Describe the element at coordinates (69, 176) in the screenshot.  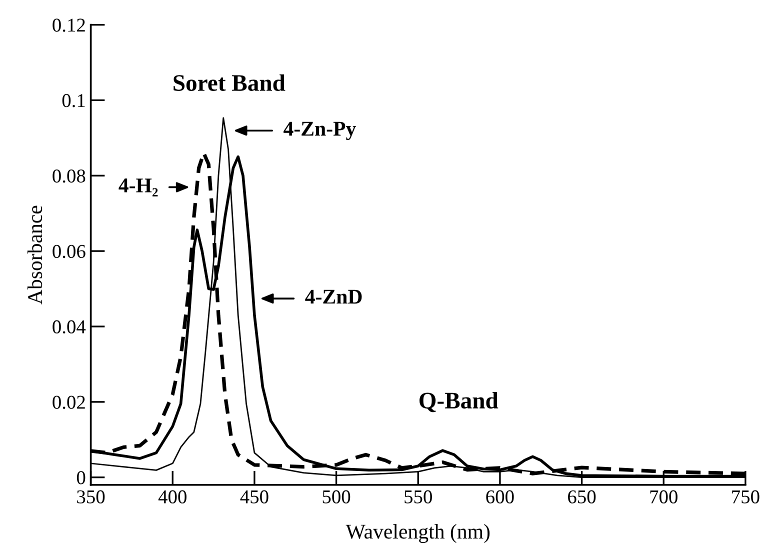
I see `y-tick-label: 0.08` at that location.